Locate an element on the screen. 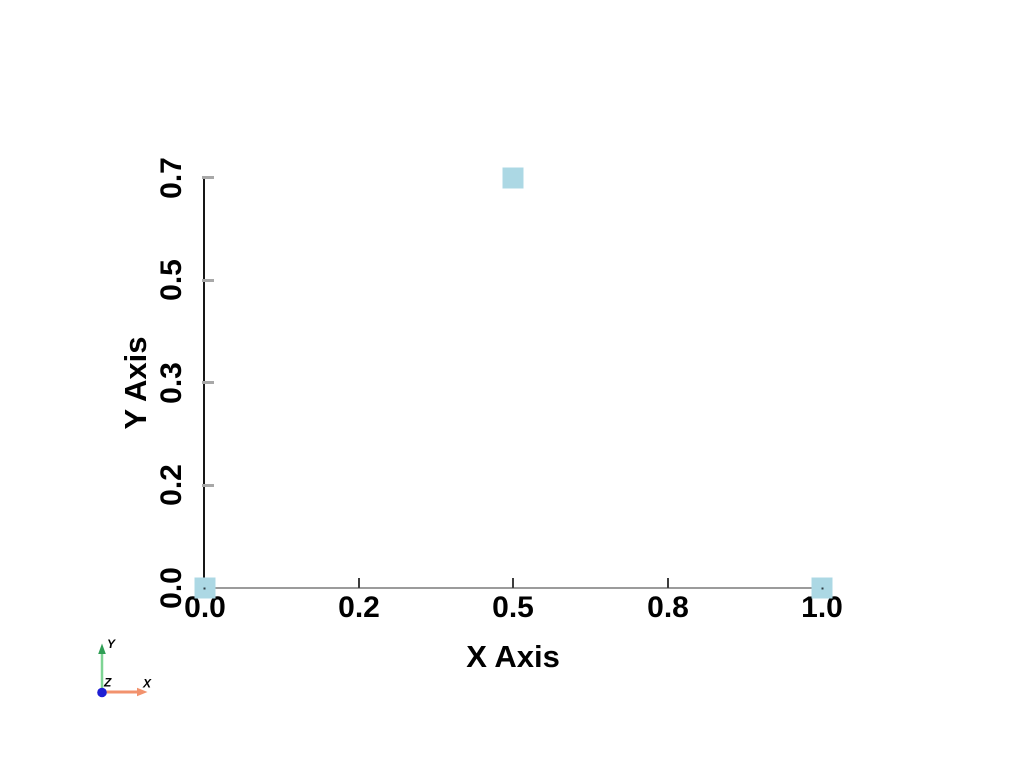 The width and height of the screenshot is (1024, 768). y-tick-label: 0.5 is located at coordinates (171, 280).